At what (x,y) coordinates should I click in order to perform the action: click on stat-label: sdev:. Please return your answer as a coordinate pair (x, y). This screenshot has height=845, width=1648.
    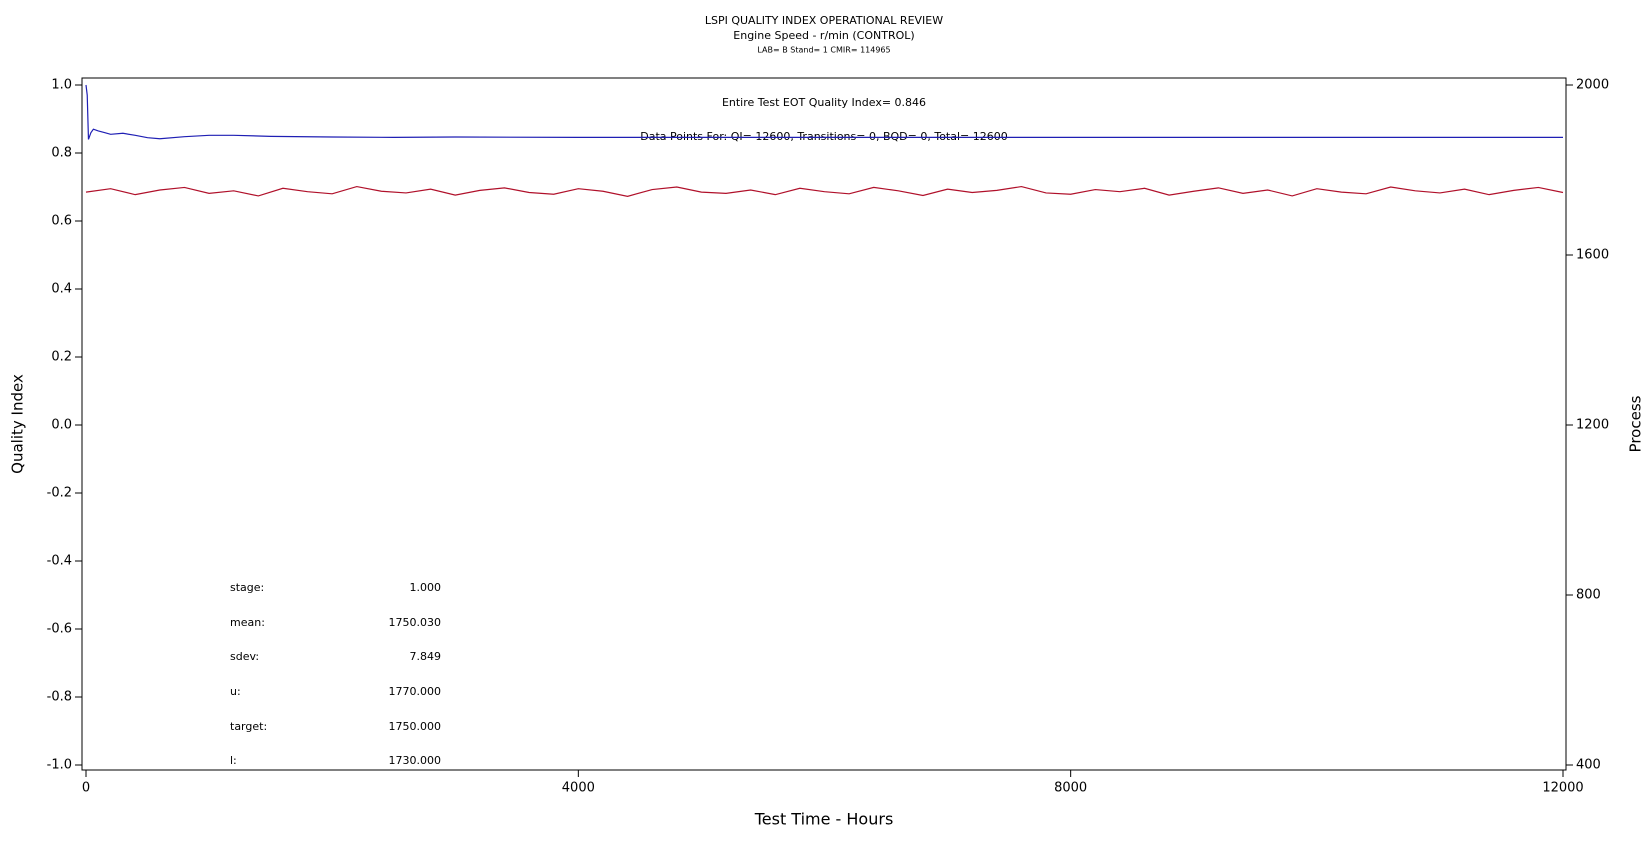
    Looking at the image, I should click on (244, 656).